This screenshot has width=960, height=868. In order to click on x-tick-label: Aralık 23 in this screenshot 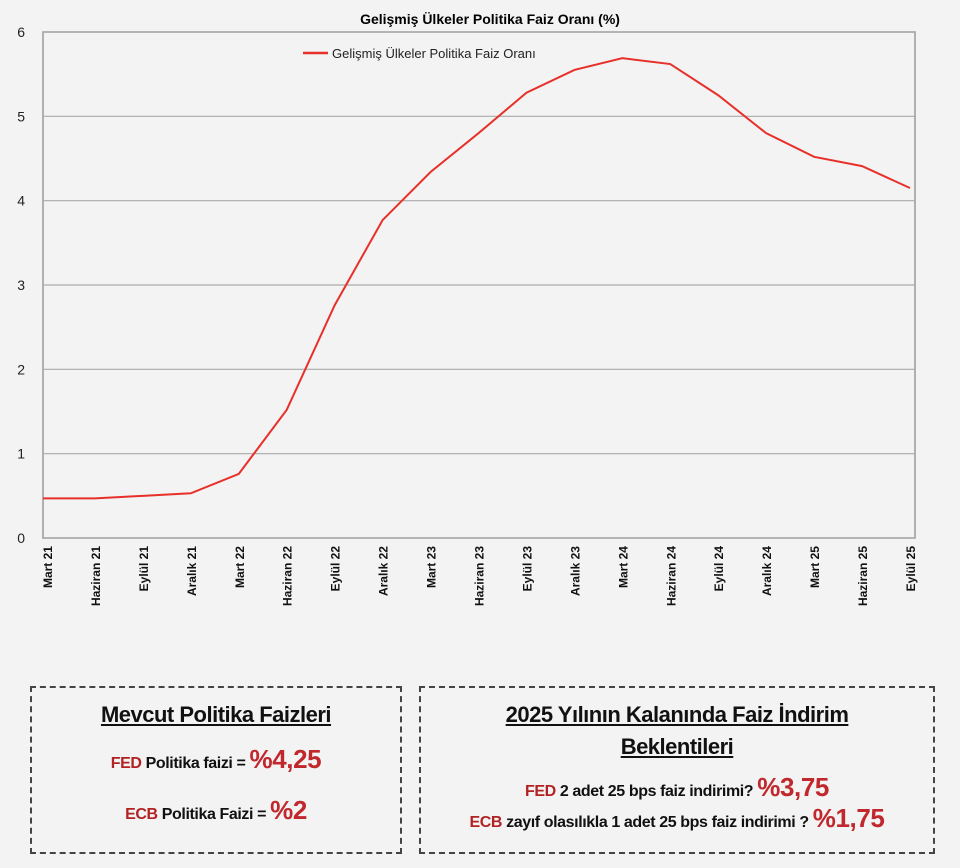, I will do `click(575, 571)`.